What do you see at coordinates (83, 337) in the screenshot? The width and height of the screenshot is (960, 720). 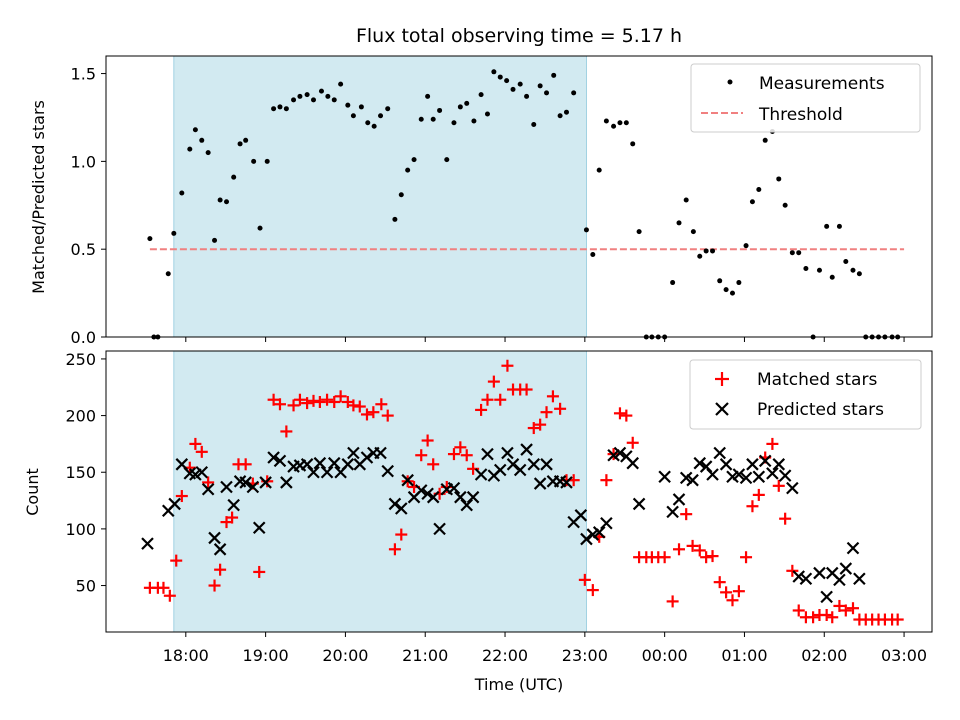 I see `top-y-tick-label: 0.0` at bounding box center [83, 337].